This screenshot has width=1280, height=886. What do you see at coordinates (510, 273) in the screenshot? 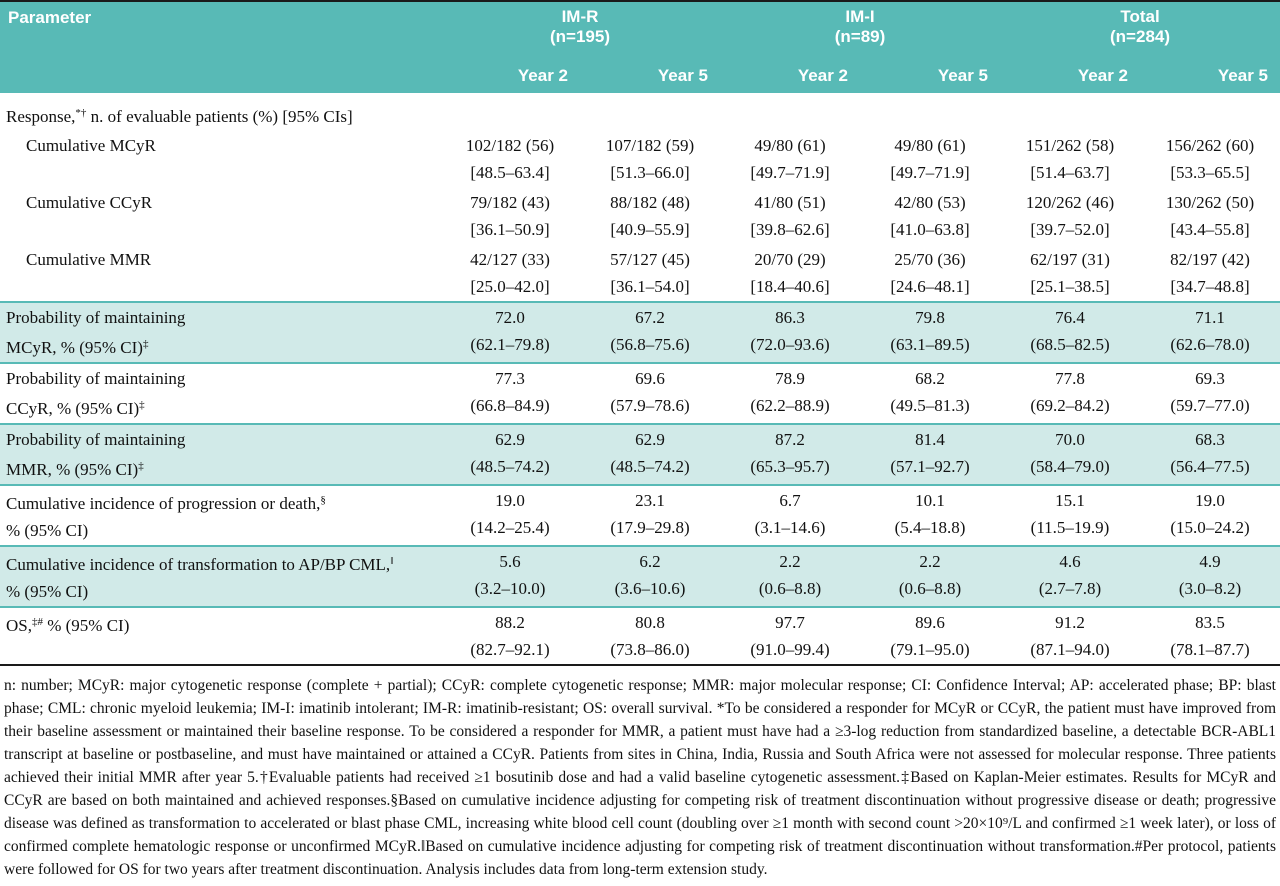
I see `value-cell: 42/127 (33) [25.0–42.0]` at bounding box center [510, 273].